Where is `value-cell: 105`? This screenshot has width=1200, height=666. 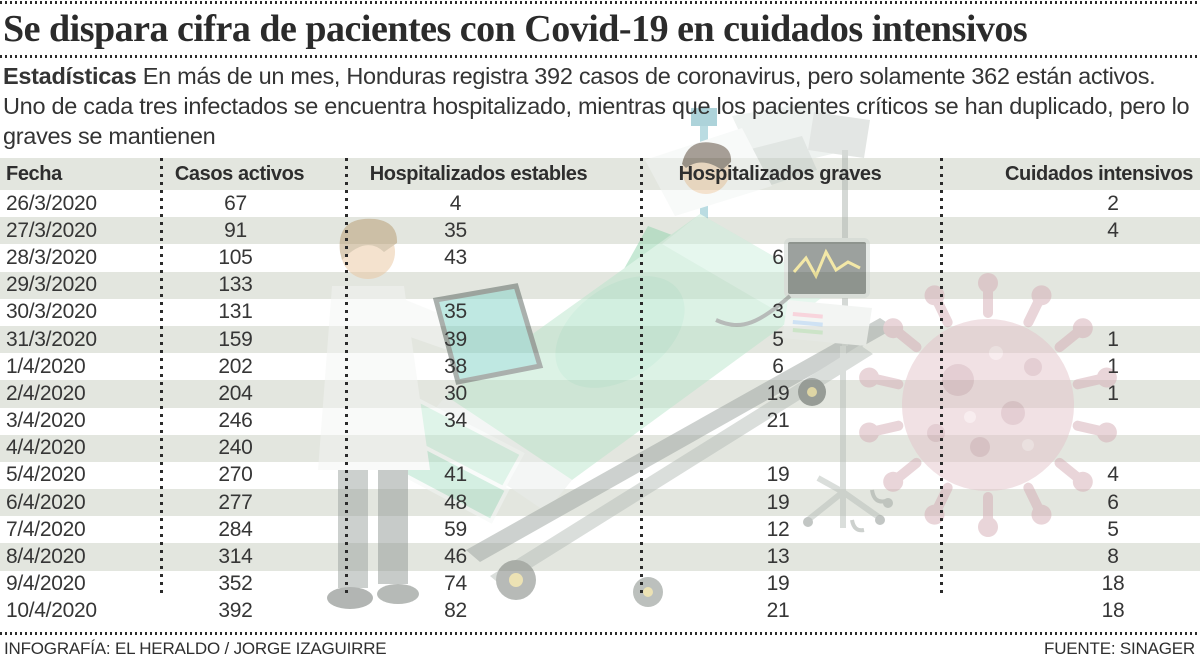
value-cell: 105 is located at coordinates (235, 257).